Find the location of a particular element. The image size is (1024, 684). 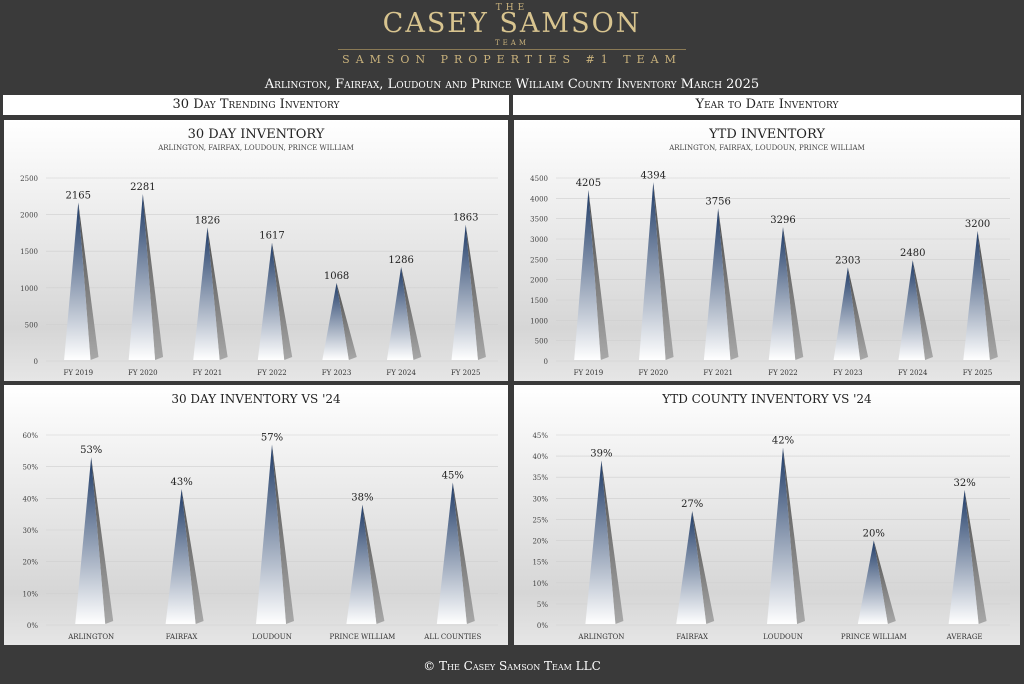

y-tick-label: 20% is located at coordinates (30, 563).